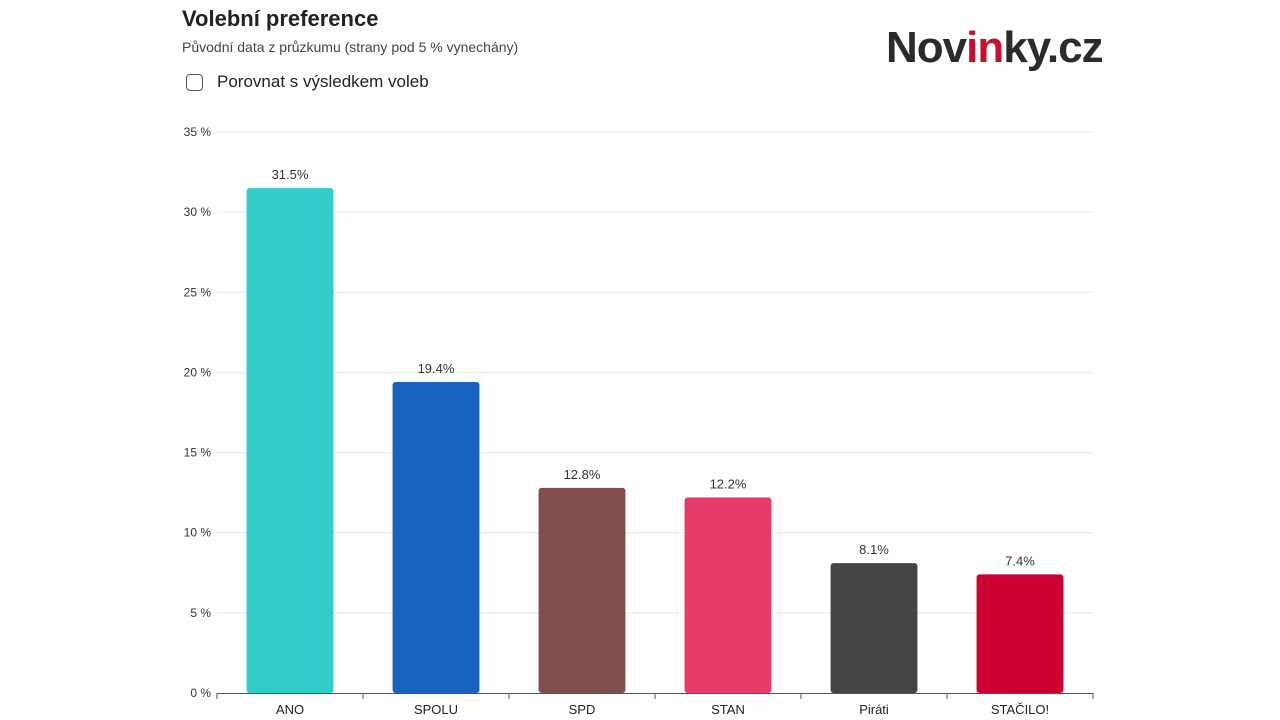 Image resolution: width=1280 pixels, height=720 pixels. What do you see at coordinates (728, 483) in the screenshot?
I see `bar-value-label: 12.2%` at bounding box center [728, 483].